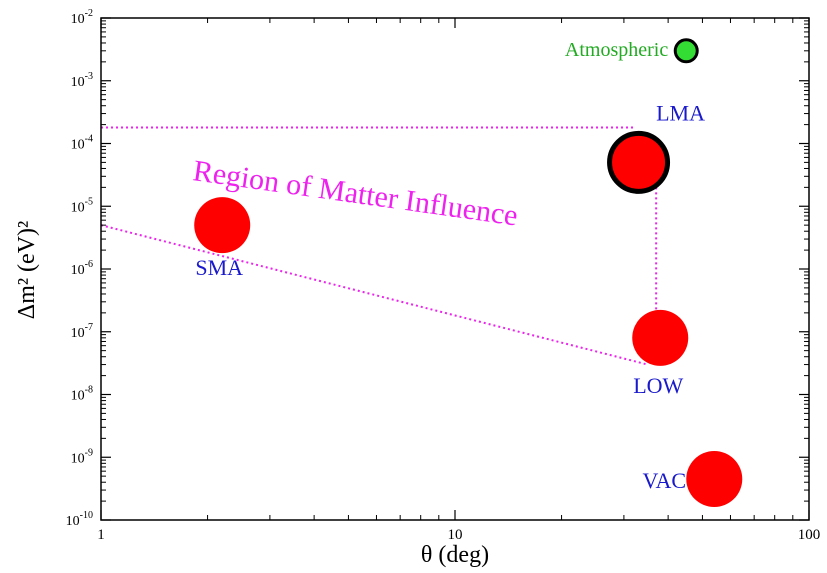 The height and width of the screenshot is (573, 827). I want to click on point-label-vac: VAC, so click(664, 480).